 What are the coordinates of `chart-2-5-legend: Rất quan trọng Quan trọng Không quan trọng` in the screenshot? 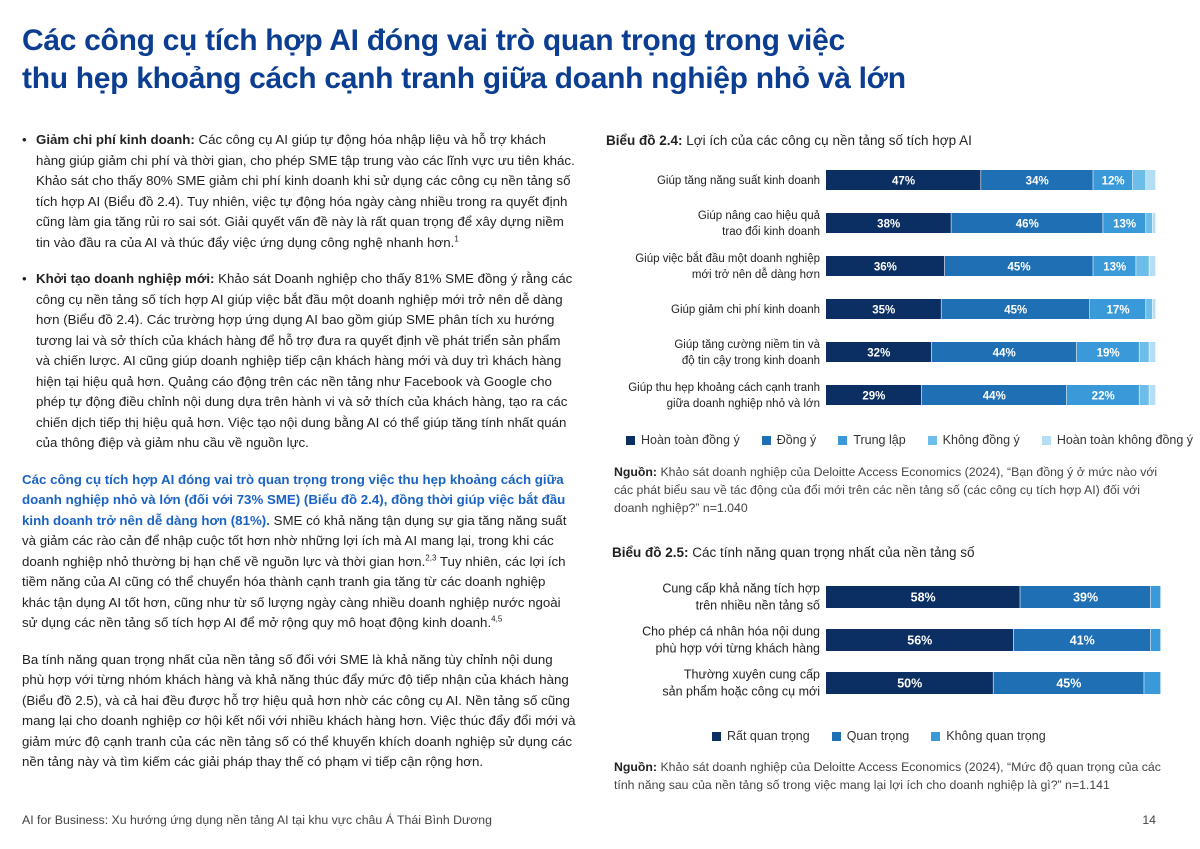 It's located at (879, 736).